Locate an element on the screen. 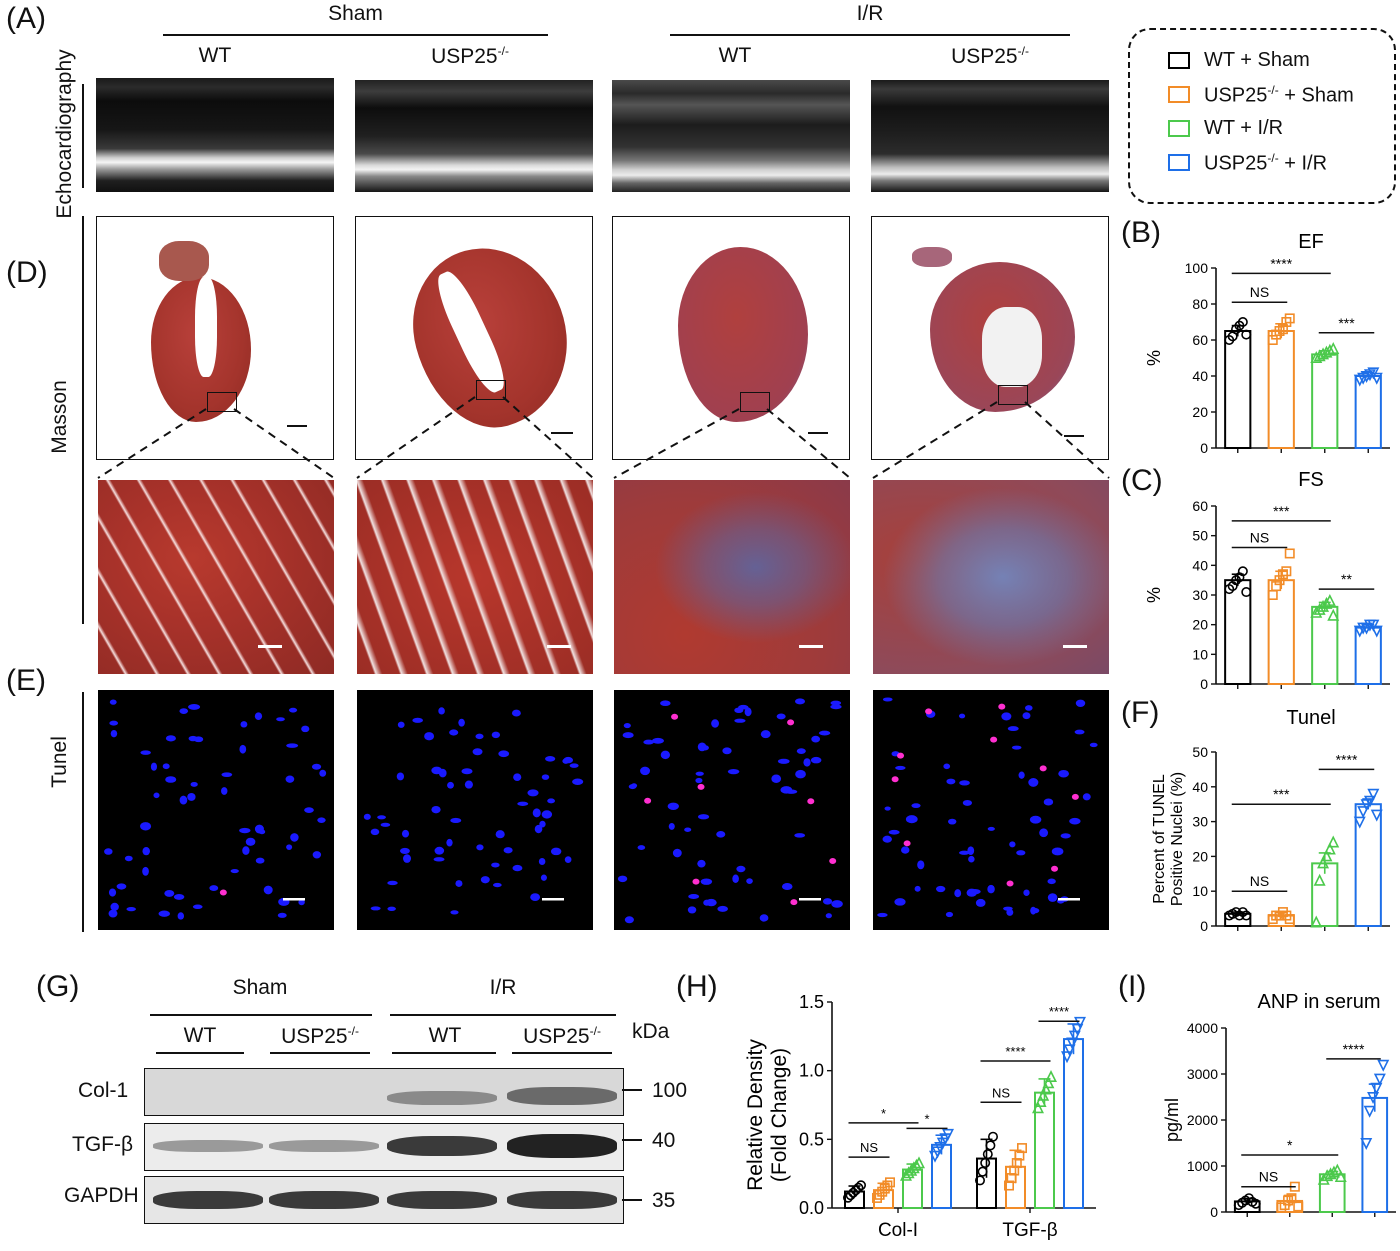 This screenshot has height=1251, width=1400. panel-letter-f: (F) is located at coordinates (1140, 712).